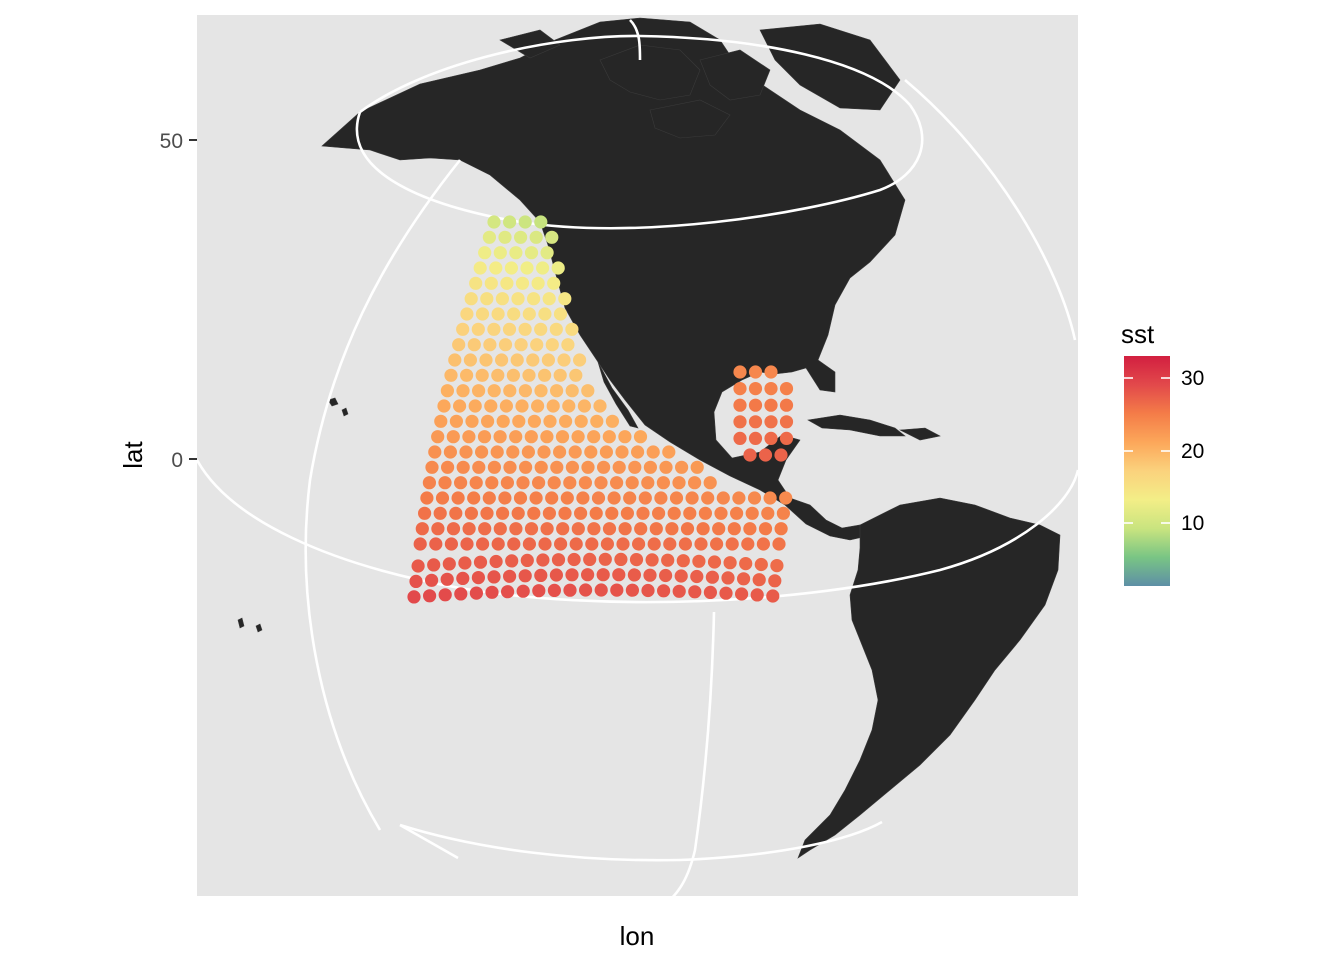 The image size is (1344, 960). Describe the element at coordinates (429, 841) in the screenshot. I see `graticule-line-lat-minus-60-stub` at that location.